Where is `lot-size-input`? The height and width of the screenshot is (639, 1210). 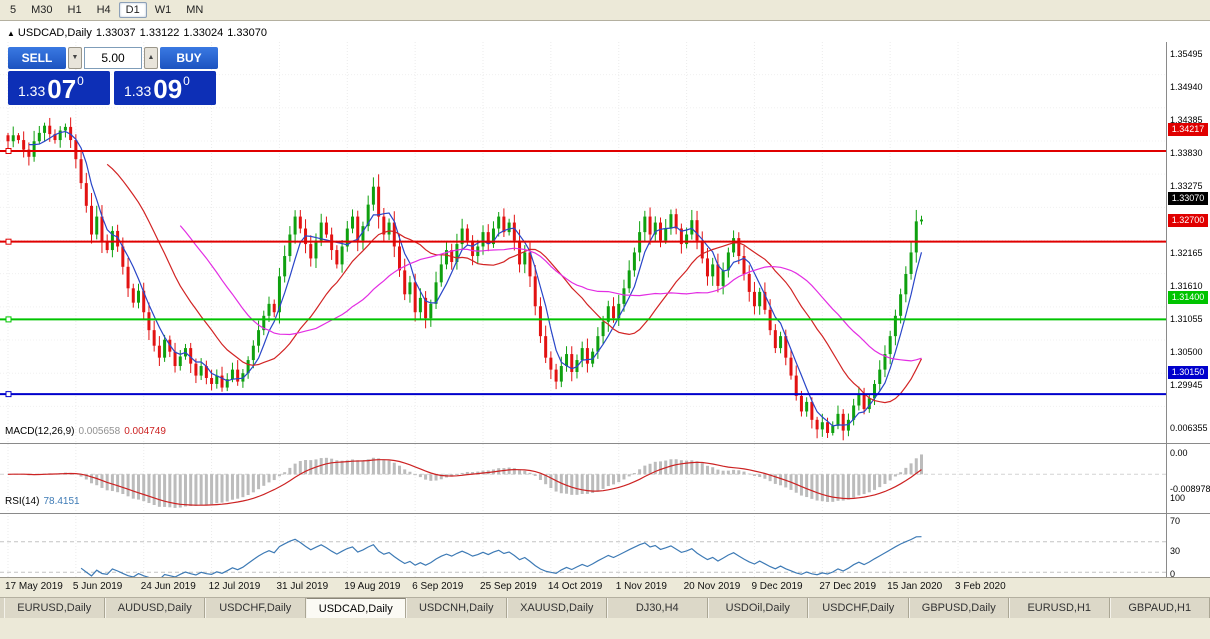
lot-size-input is located at coordinates (113, 58).